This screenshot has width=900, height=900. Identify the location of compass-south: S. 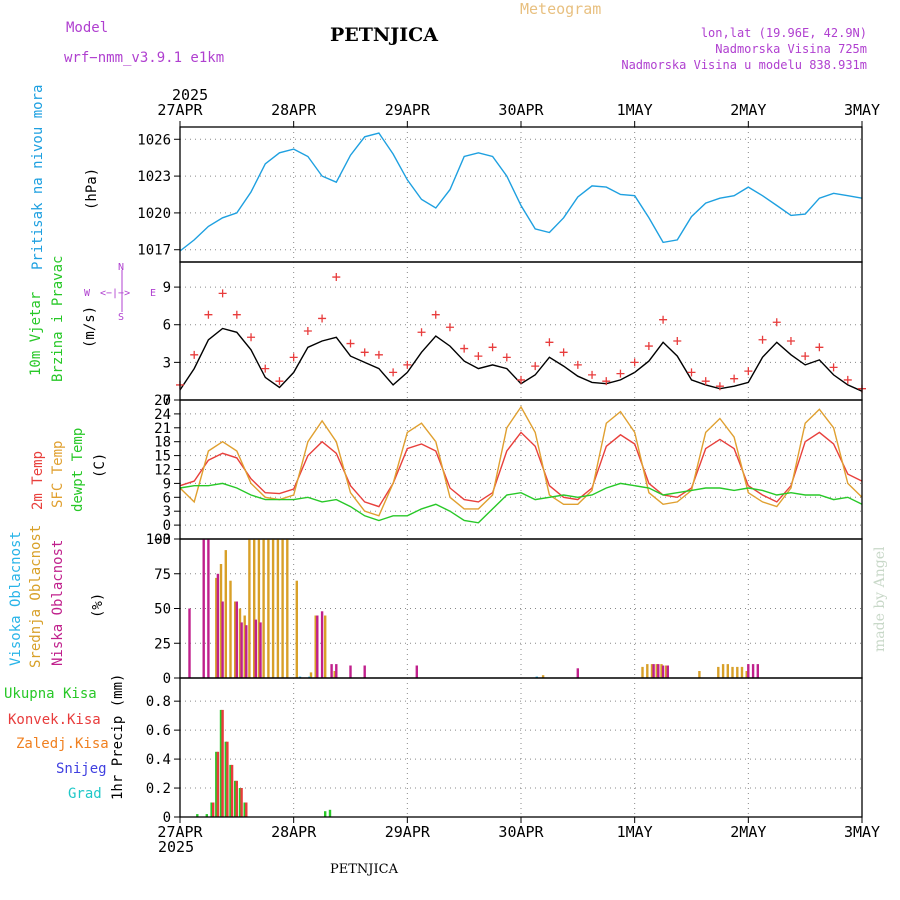
(121, 317).